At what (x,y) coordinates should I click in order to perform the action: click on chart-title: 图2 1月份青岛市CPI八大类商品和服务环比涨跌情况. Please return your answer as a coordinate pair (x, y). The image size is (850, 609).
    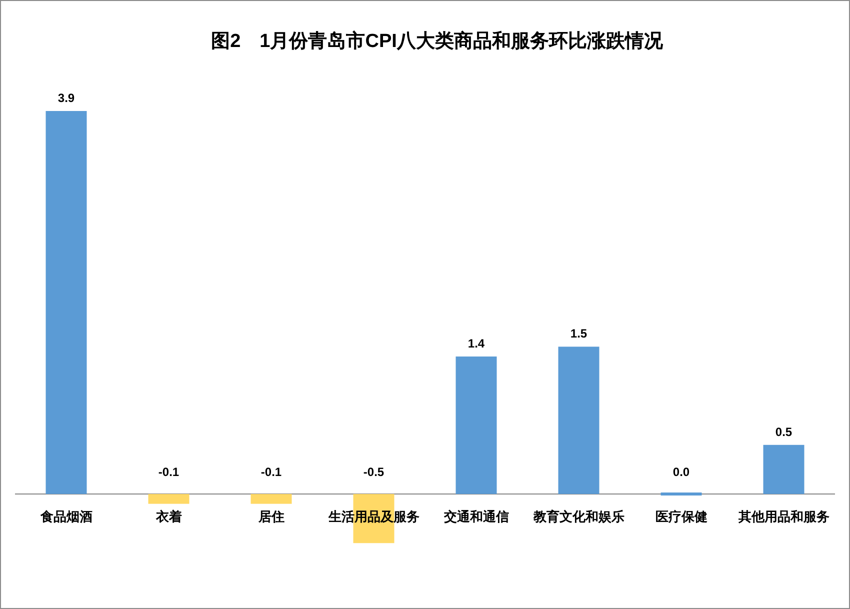
    Looking at the image, I should click on (437, 41).